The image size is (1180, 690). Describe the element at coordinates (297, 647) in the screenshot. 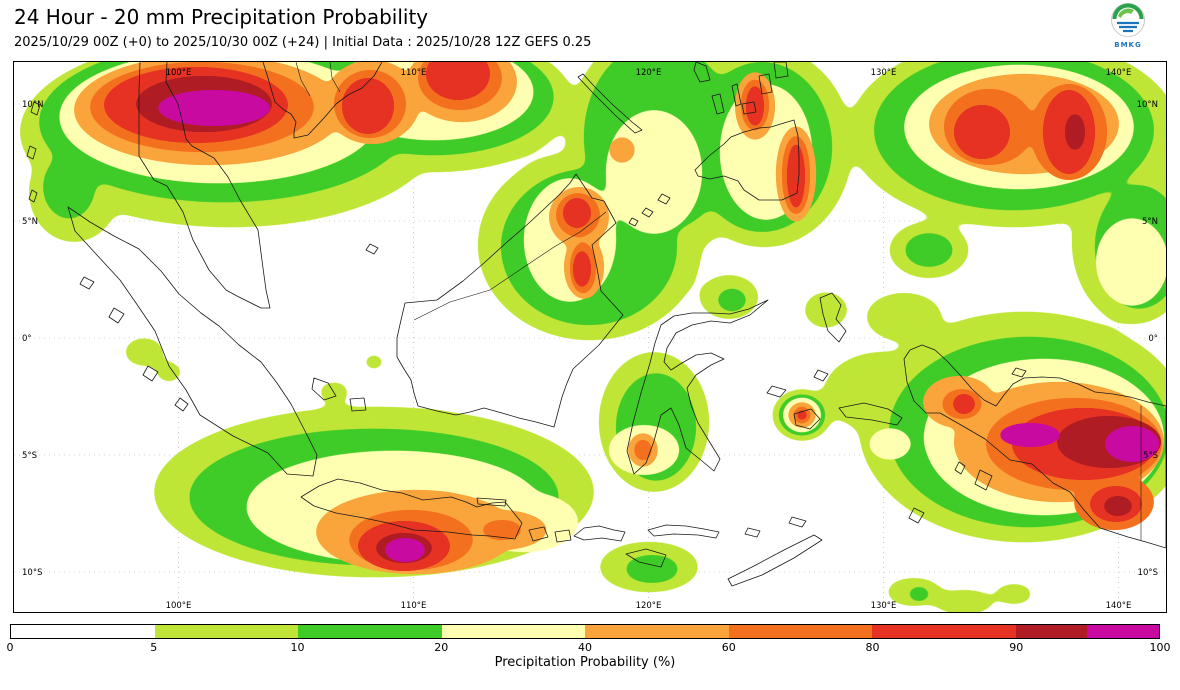

I see `colorbar-tick-label: 10` at that location.